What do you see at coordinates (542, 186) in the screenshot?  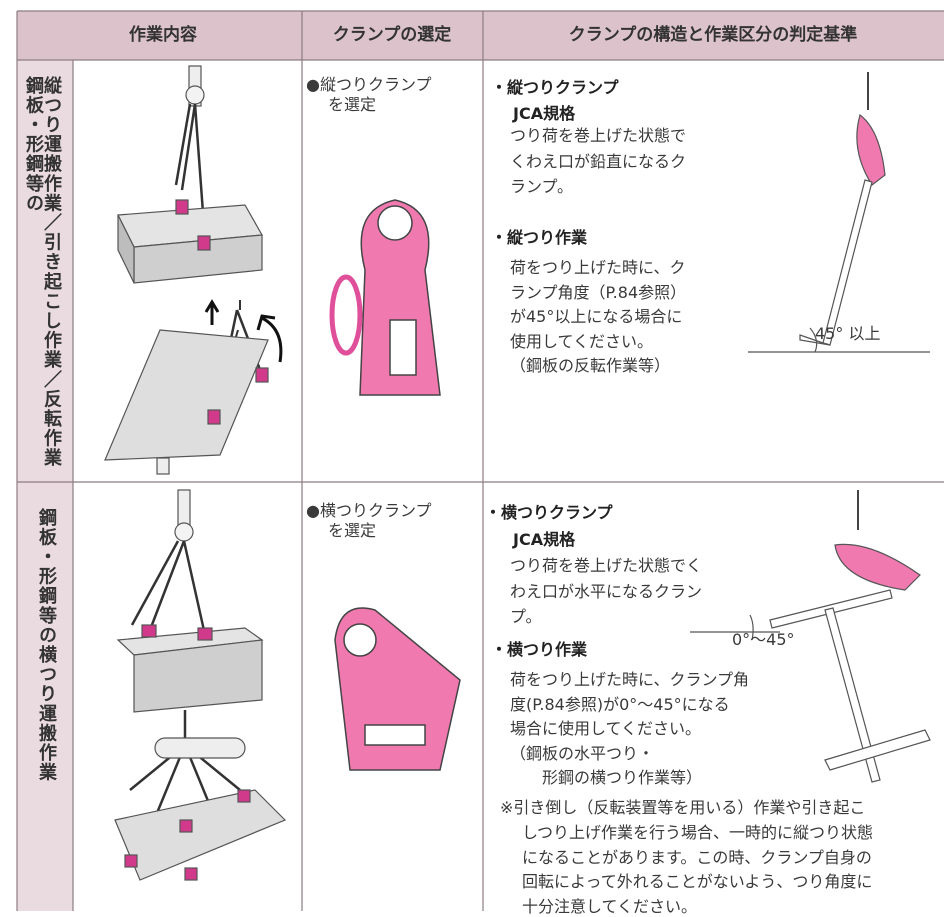 I see `clamp-description: ランプ。` at bounding box center [542, 186].